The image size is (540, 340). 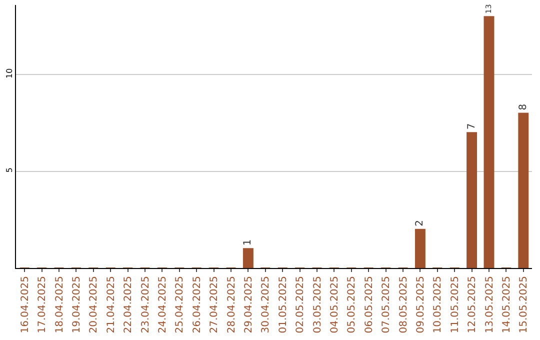 What do you see at coordinates (42, 305) in the screenshot?
I see `x-tick-label: 17.04.2025` at bounding box center [42, 305].